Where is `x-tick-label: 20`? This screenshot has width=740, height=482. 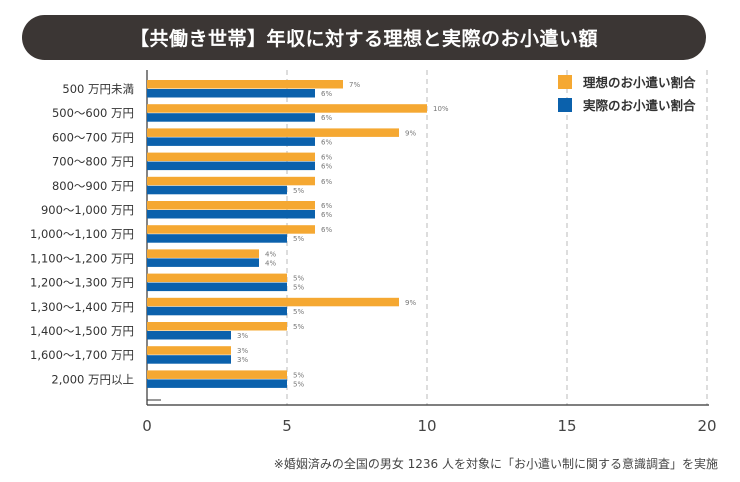
x-tick-label: 20 is located at coordinates (706, 426).